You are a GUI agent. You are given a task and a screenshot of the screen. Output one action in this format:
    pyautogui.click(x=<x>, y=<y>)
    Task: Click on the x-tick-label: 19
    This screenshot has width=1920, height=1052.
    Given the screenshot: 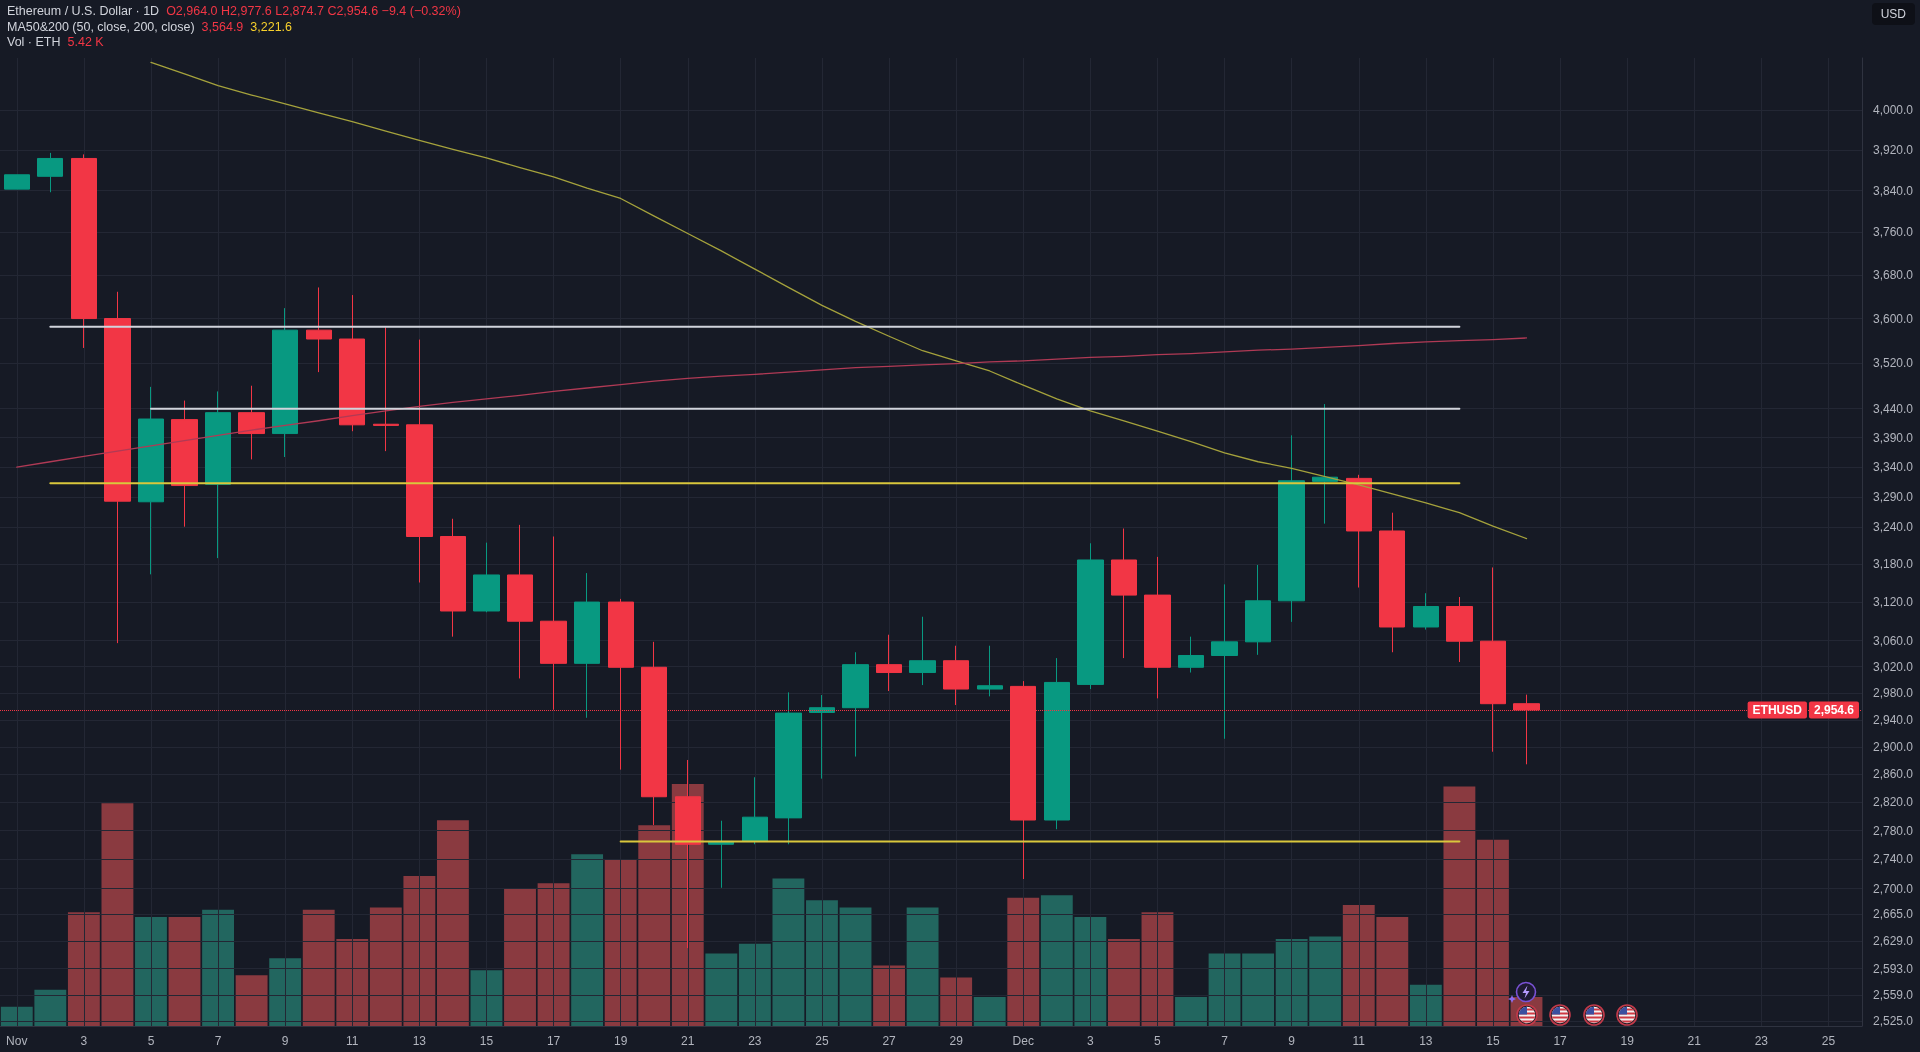 What is the action you would take?
    pyautogui.click(x=620, y=1041)
    